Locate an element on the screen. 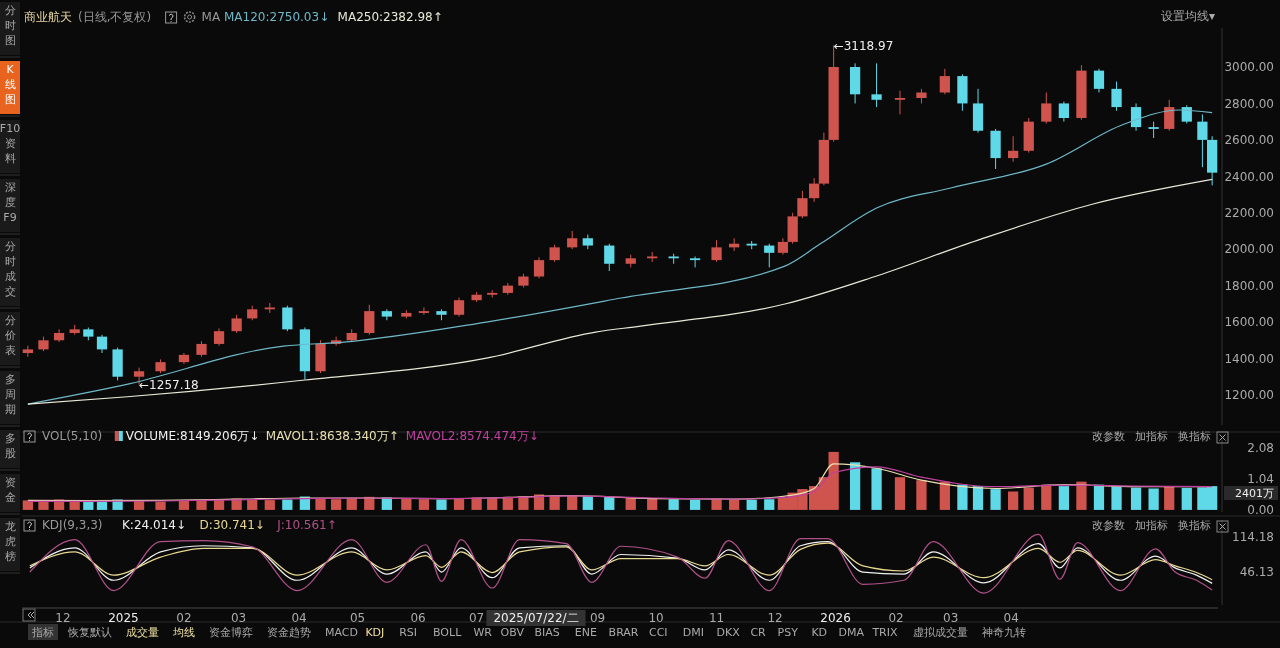 Image resolution: width=1280 pixels, height=648 pixels. text: K线图 is located at coordinates (10, 84).